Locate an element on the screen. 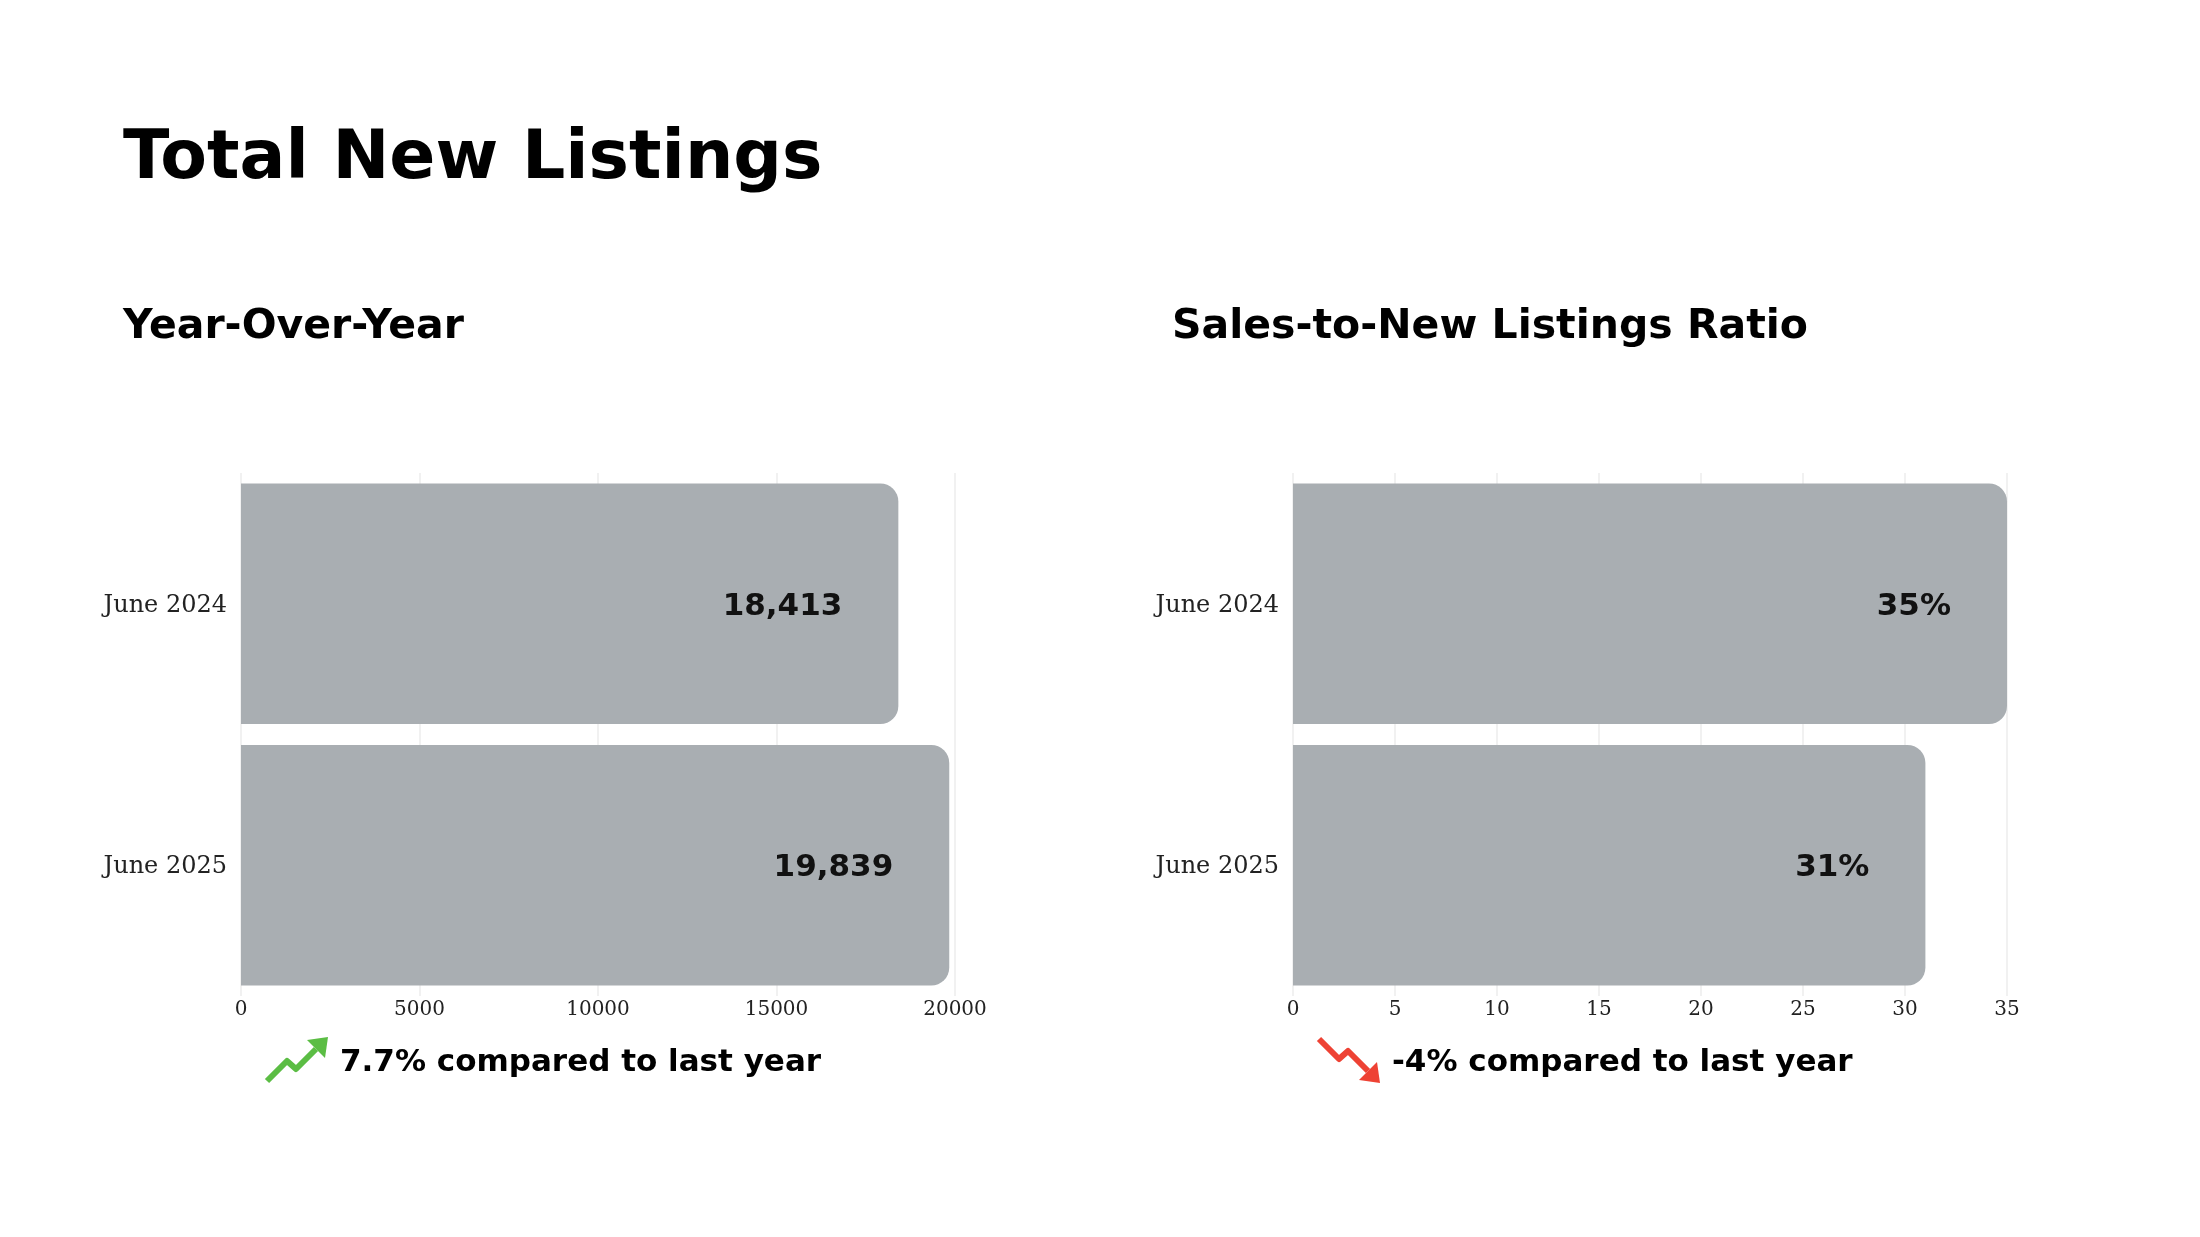 The width and height of the screenshot is (2200, 1237). text: 7.7% compared to last year is located at coordinates (581, 1060).